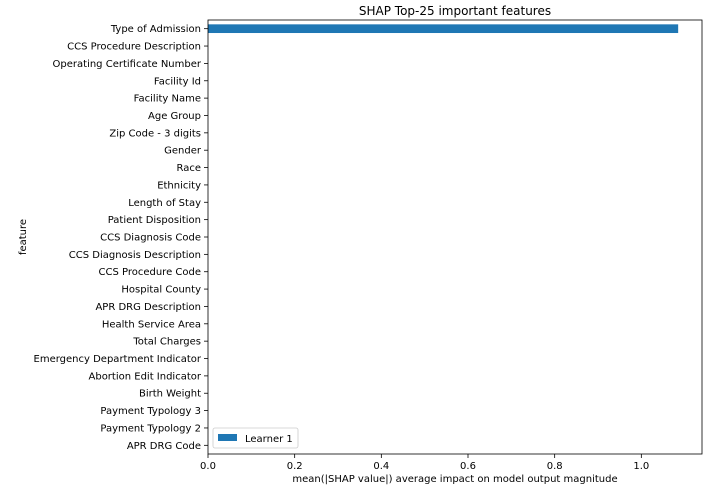 This screenshot has height=504, width=720. What do you see at coordinates (166, 342) in the screenshot?
I see `y-tick-label: Total Charges` at bounding box center [166, 342].